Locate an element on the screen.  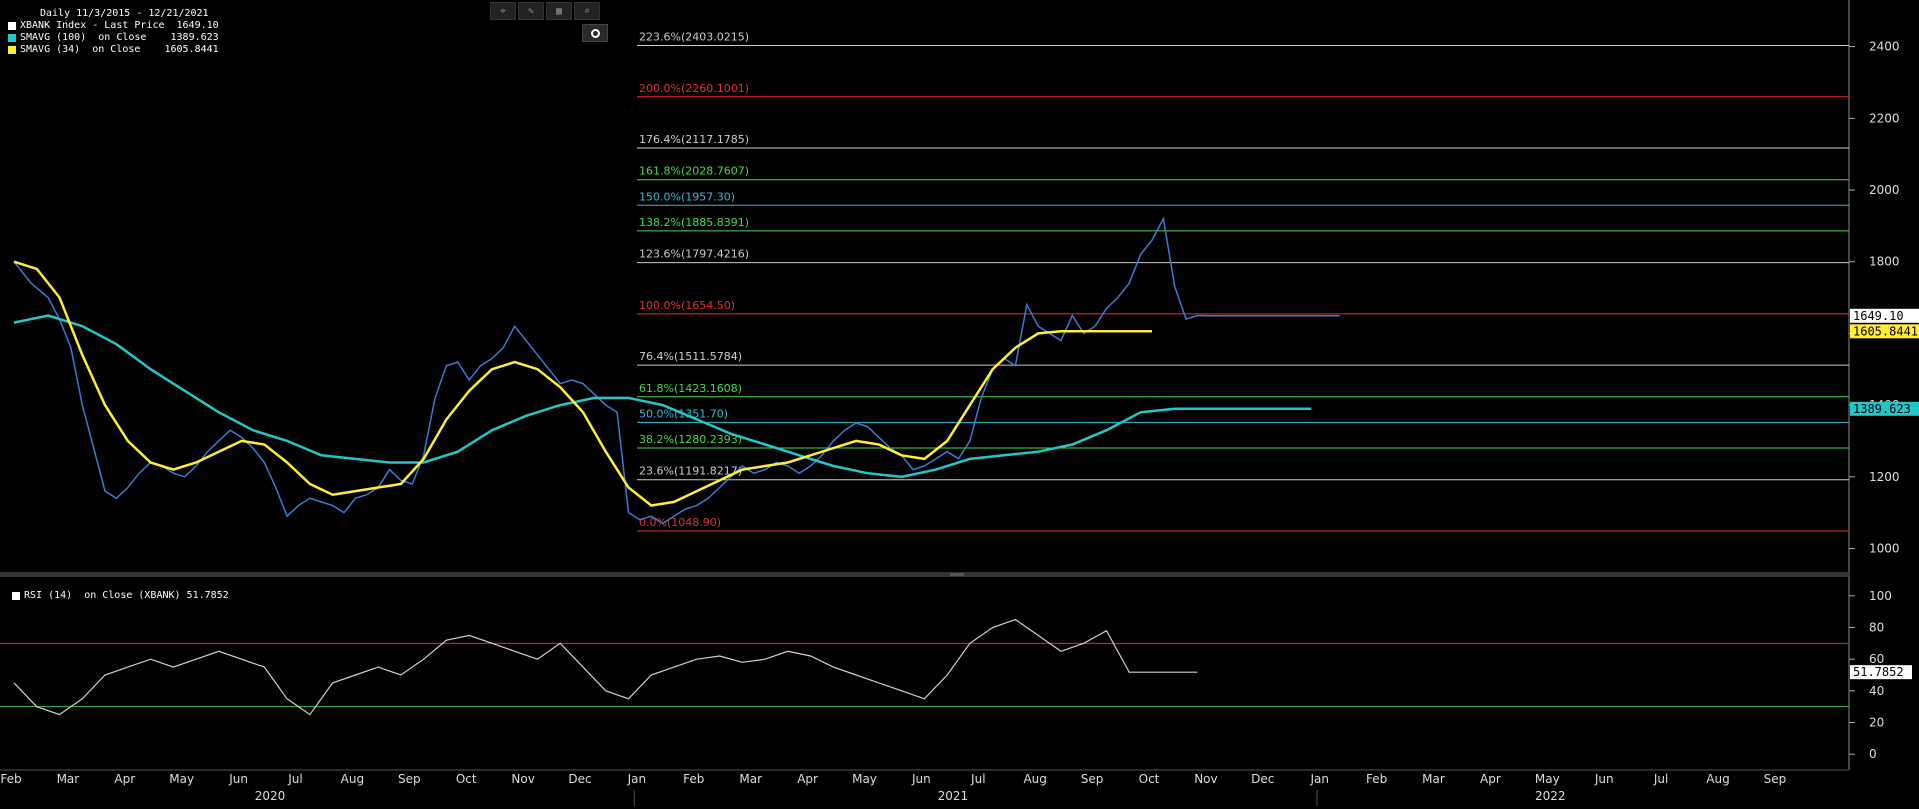
rsi-tick-label-0: 0 is located at coordinates (1873, 754).